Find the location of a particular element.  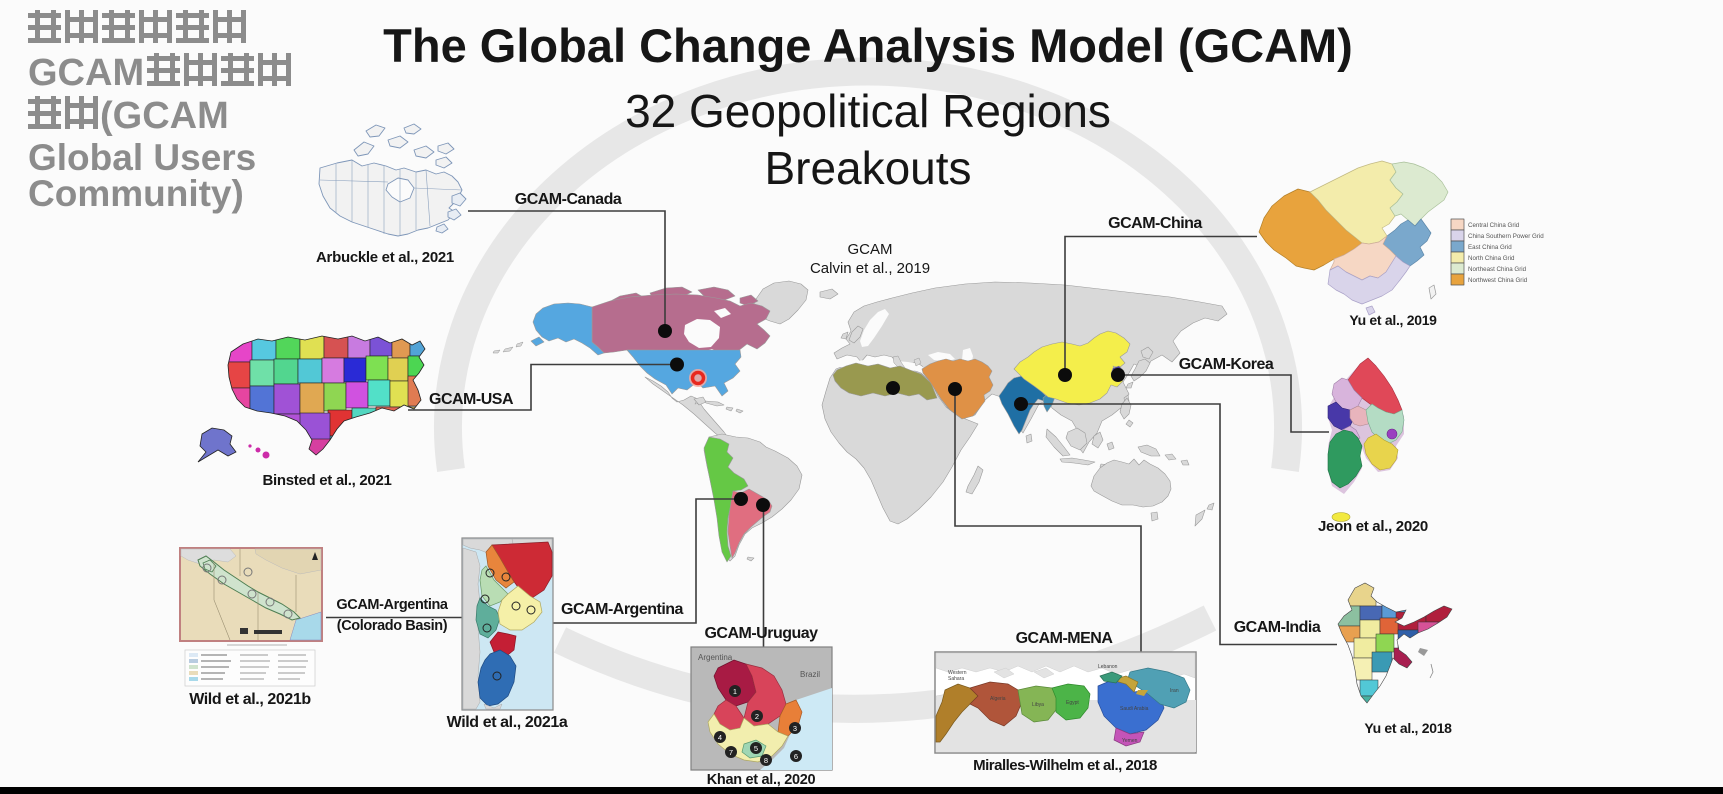

svg-text: 1 is located at coordinates (735, 691).